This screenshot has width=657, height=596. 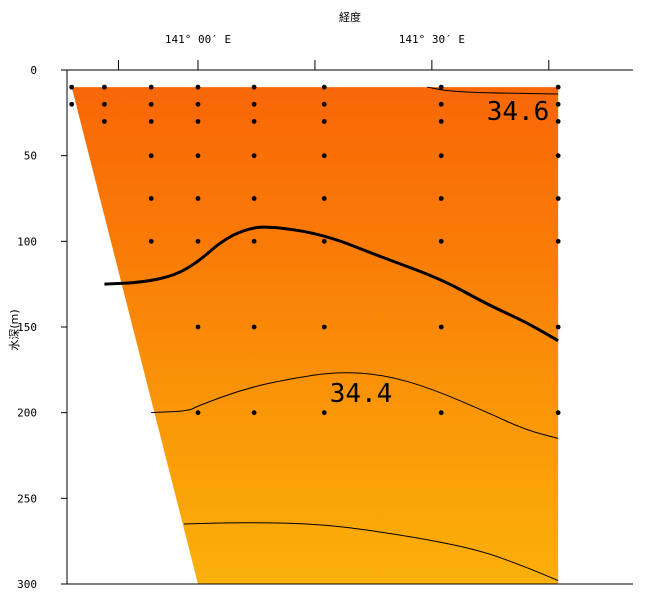 What do you see at coordinates (33, 70) in the screenshot?
I see `y-tick-label: 0` at bounding box center [33, 70].